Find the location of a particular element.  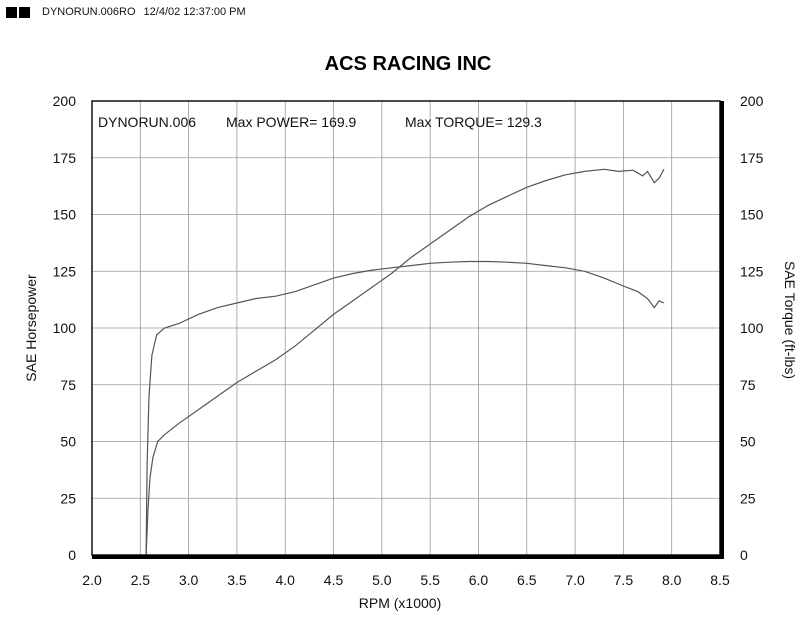

y-right-tick-label: 0 is located at coordinates (744, 555).